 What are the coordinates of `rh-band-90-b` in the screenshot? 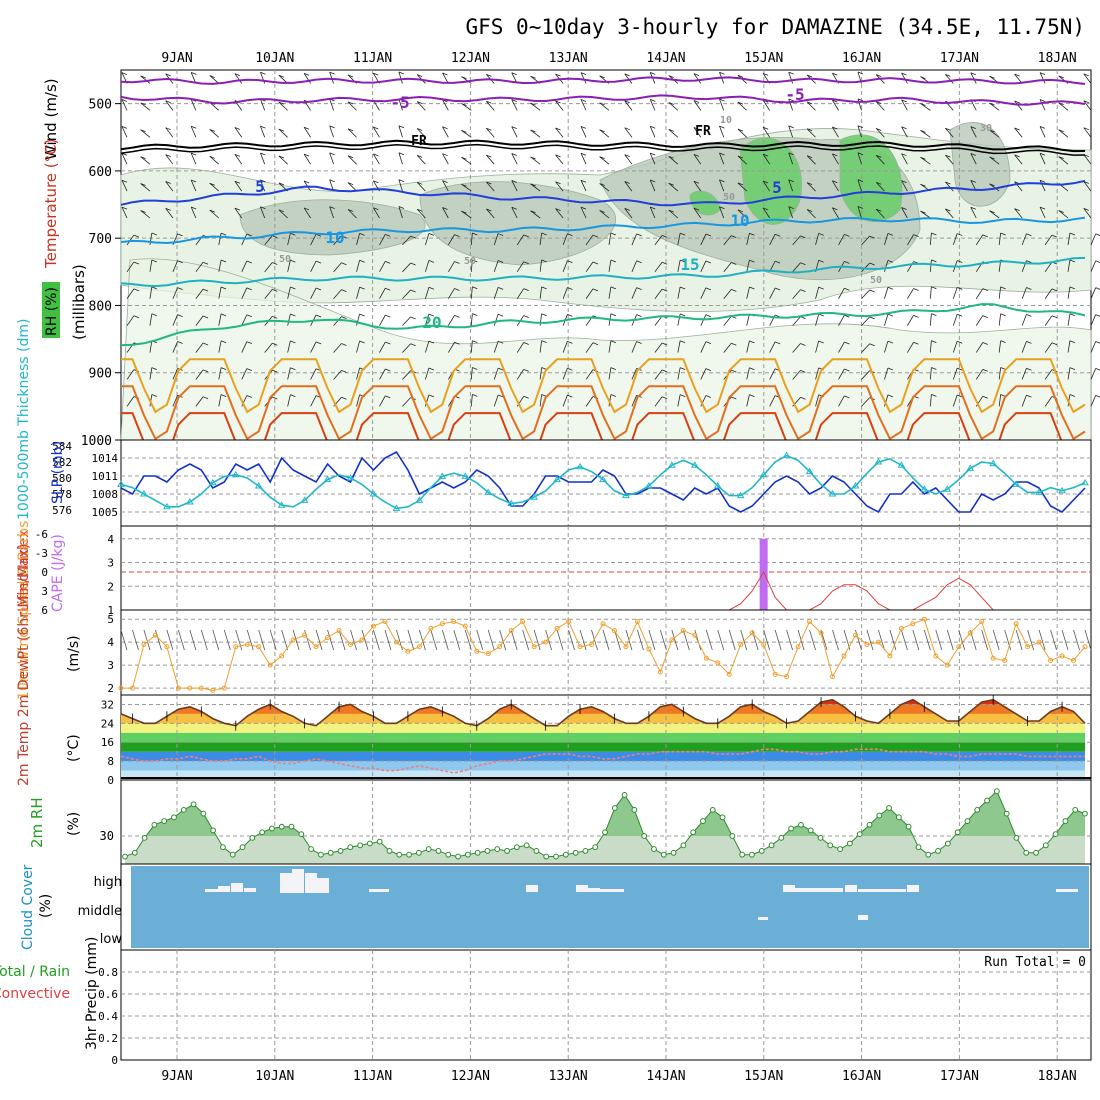 It's located at (871, 178).